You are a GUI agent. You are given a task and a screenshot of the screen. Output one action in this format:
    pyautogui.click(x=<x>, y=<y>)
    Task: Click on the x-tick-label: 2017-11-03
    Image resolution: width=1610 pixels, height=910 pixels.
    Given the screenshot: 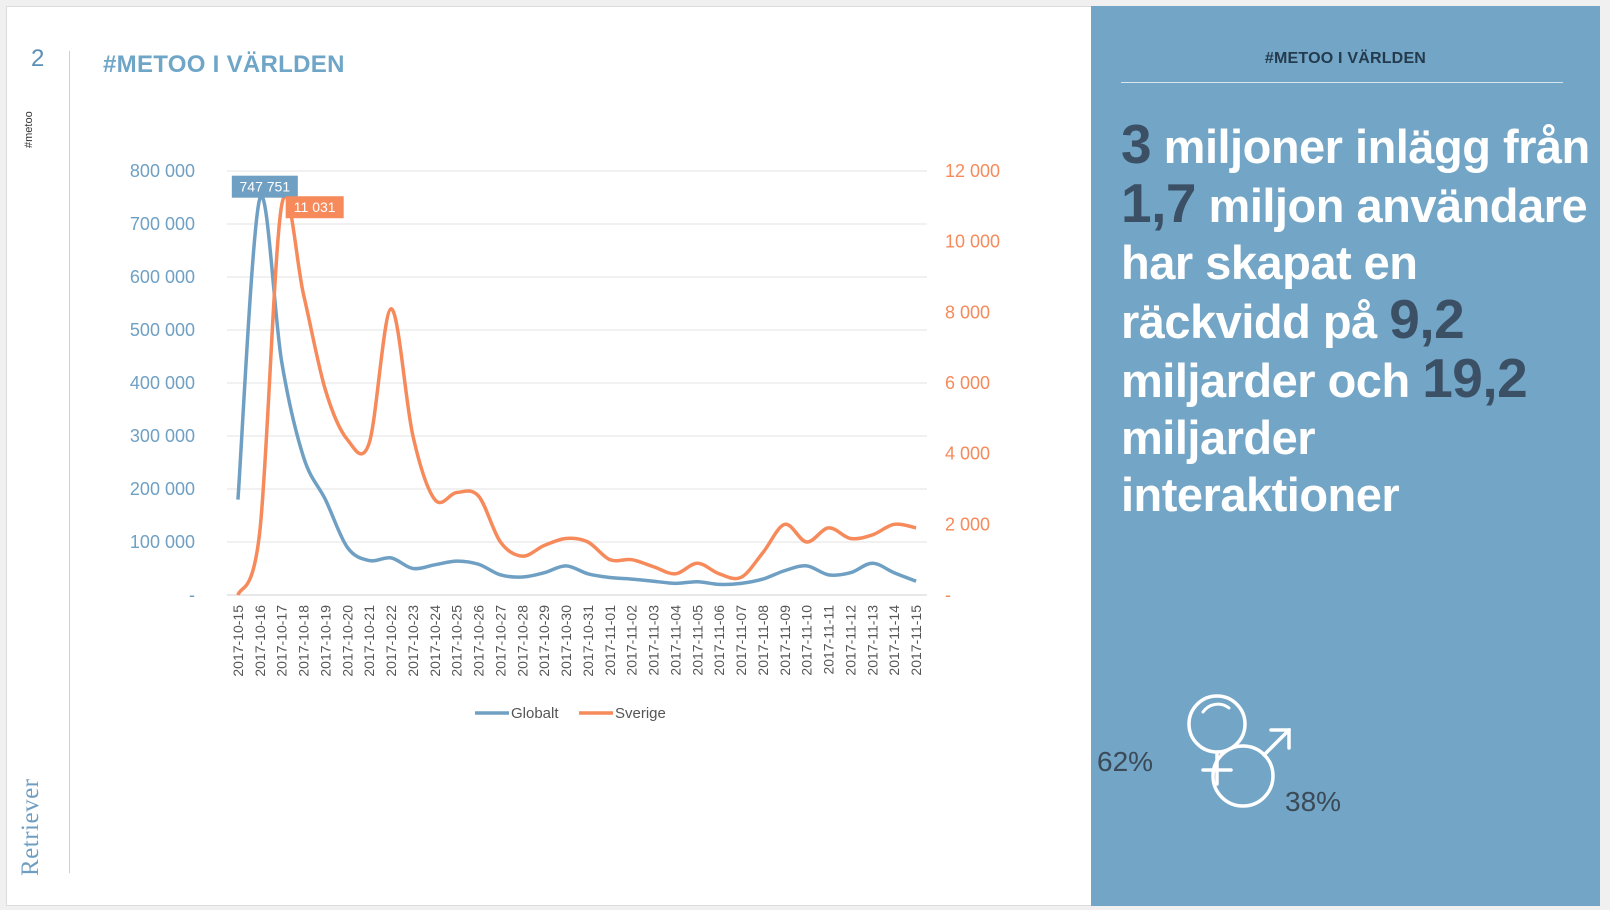 What is the action you would take?
    pyautogui.click(x=654, y=640)
    